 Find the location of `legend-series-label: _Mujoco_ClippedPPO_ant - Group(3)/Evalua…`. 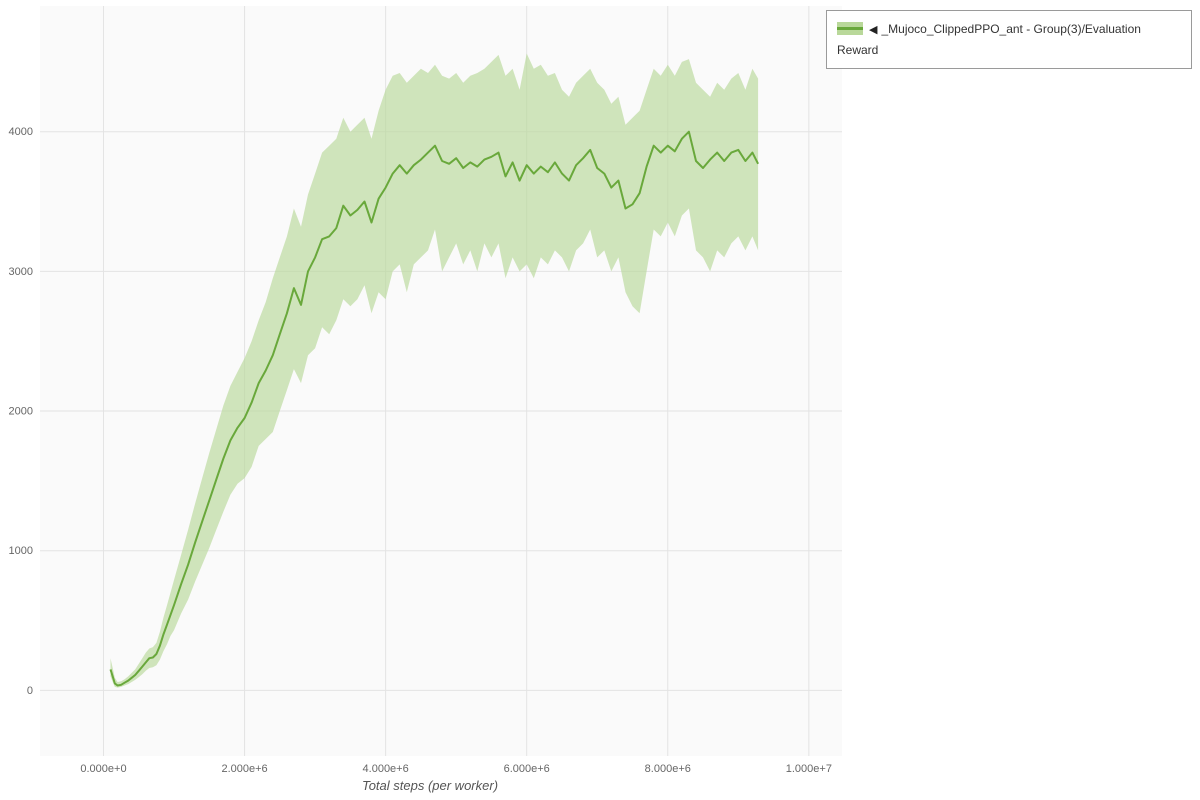

legend-series-label: _Mujoco_ClippedPPO_ant - Group(3)/Evalua… is located at coordinates (989, 39).